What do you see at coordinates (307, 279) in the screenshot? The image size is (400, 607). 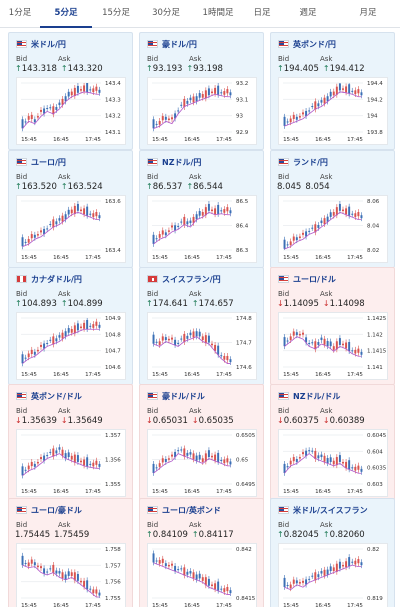 I see `card-title: ユーロ/ドル` at bounding box center [307, 279].